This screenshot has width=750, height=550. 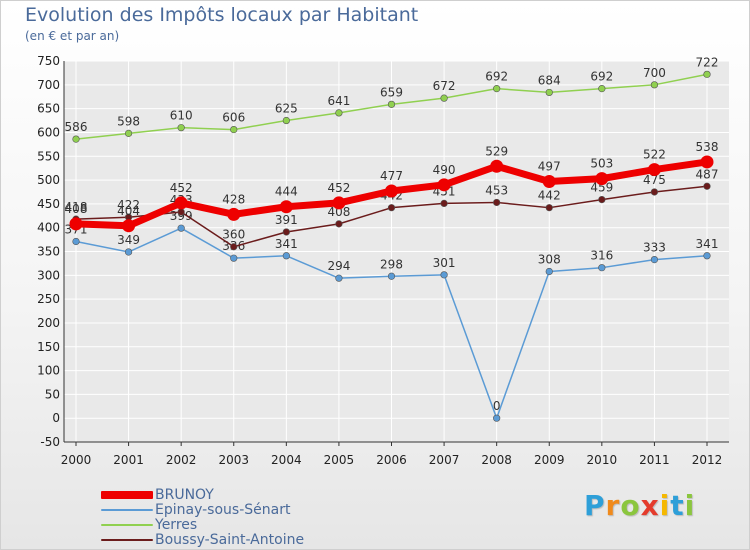 I want to click on y-tick-label: 200, so click(x=48, y=323).